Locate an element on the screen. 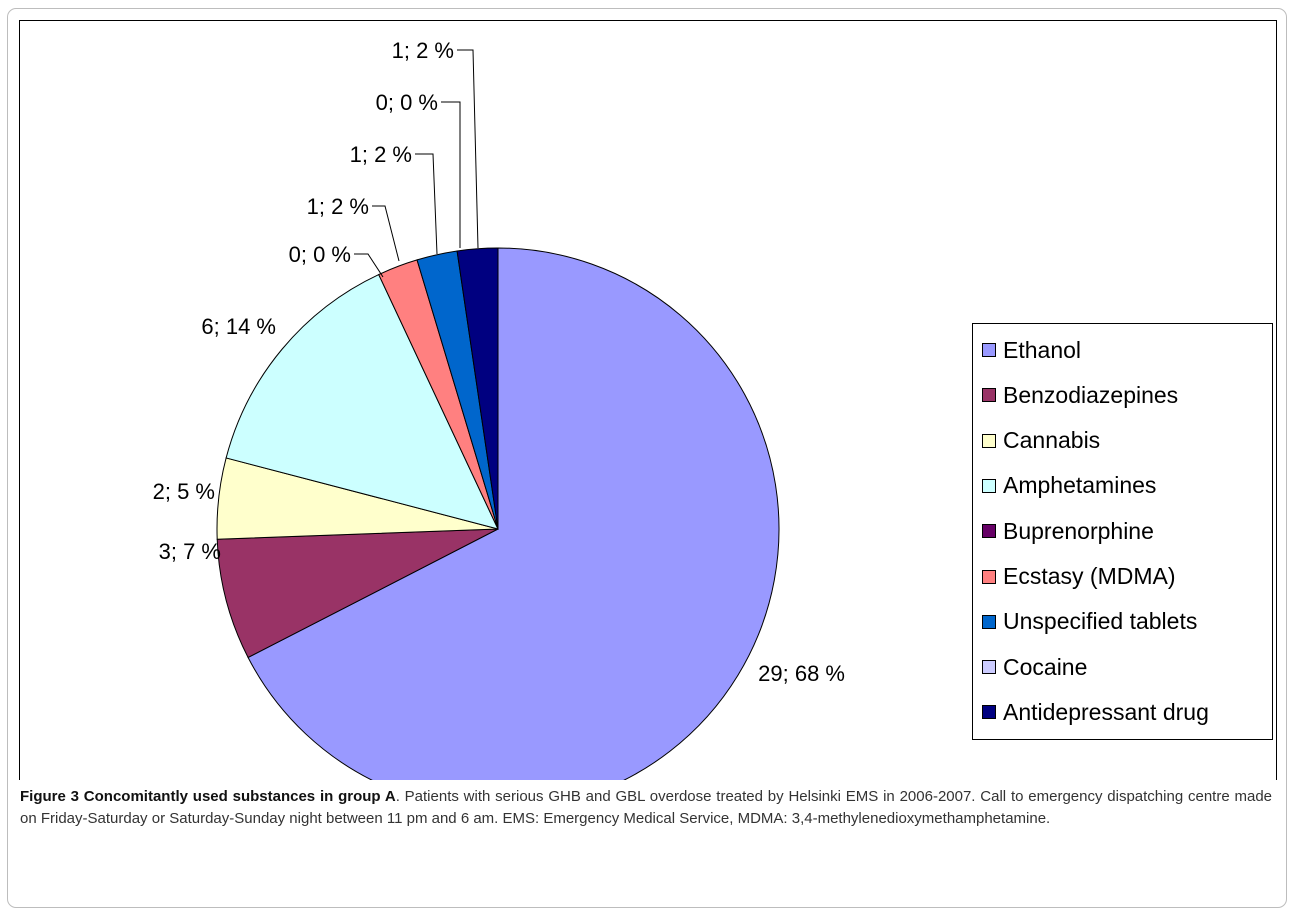  legend-item-cannabis: Cannabis is located at coordinates (1041, 441).